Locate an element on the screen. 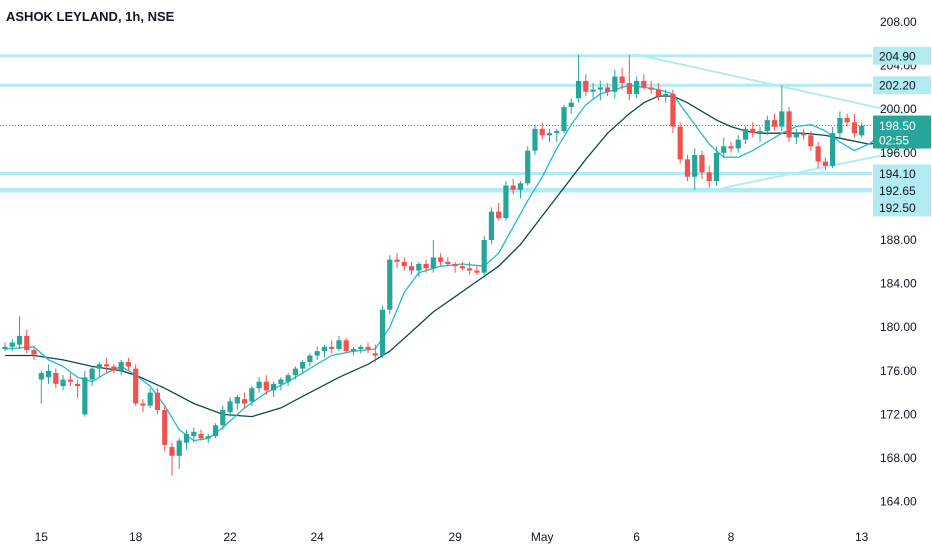 The height and width of the screenshot is (550, 932). level-label: 192.65 is located at coordinates (897, 191).